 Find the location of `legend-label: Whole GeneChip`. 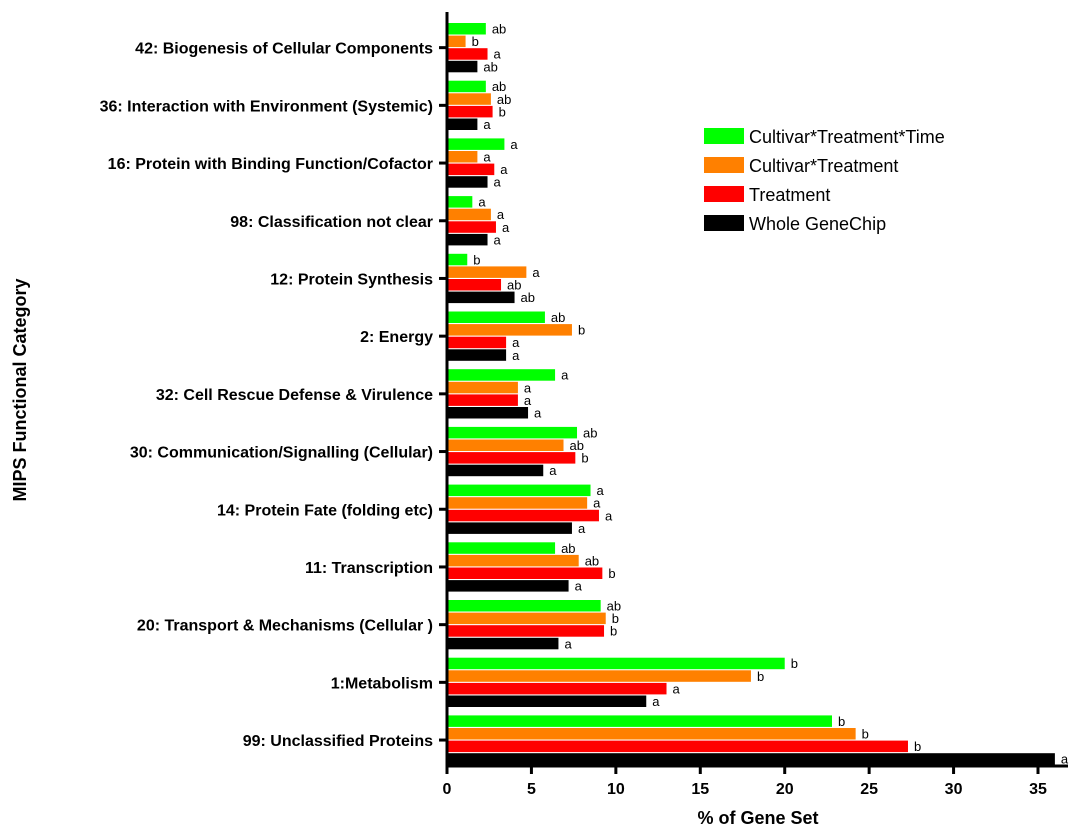

legend-label: Whole GeneChip is located at coordinates (817, 224).